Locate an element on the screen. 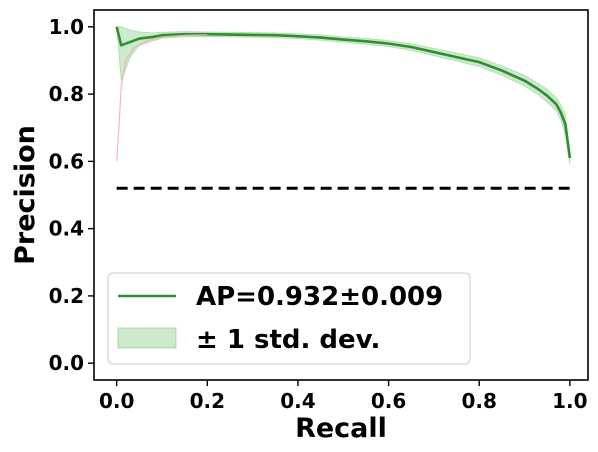 The width and height of the screenshot is (598, 452). legend-box is located at coordinates (289, 318).